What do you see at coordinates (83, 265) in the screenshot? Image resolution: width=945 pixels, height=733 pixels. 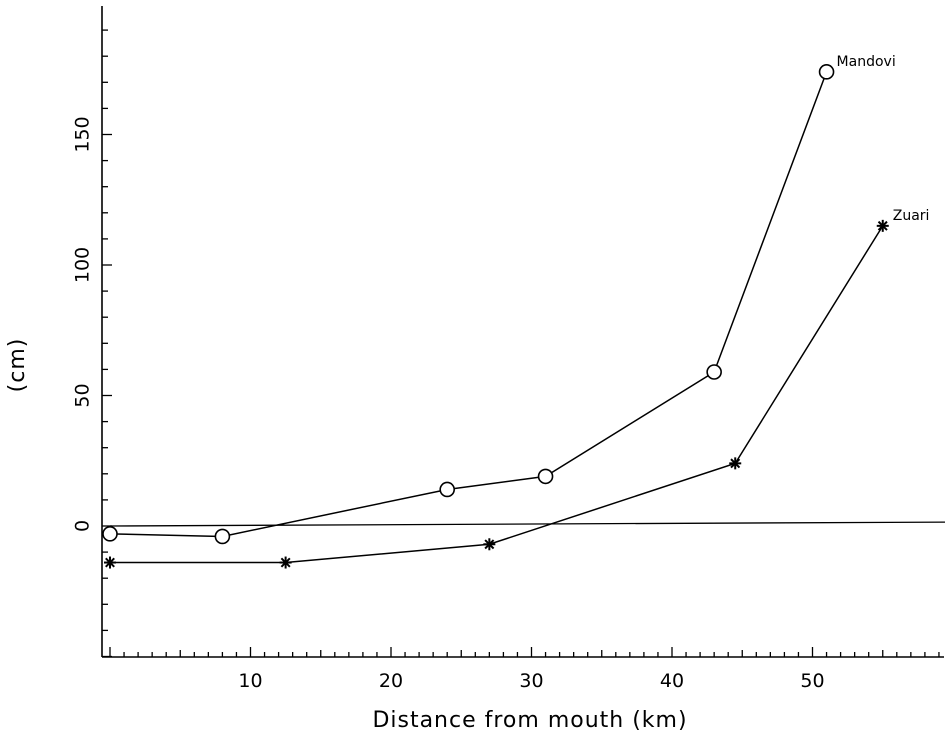 I see `y-tick-label: 100` at bounding box center [83, 265].